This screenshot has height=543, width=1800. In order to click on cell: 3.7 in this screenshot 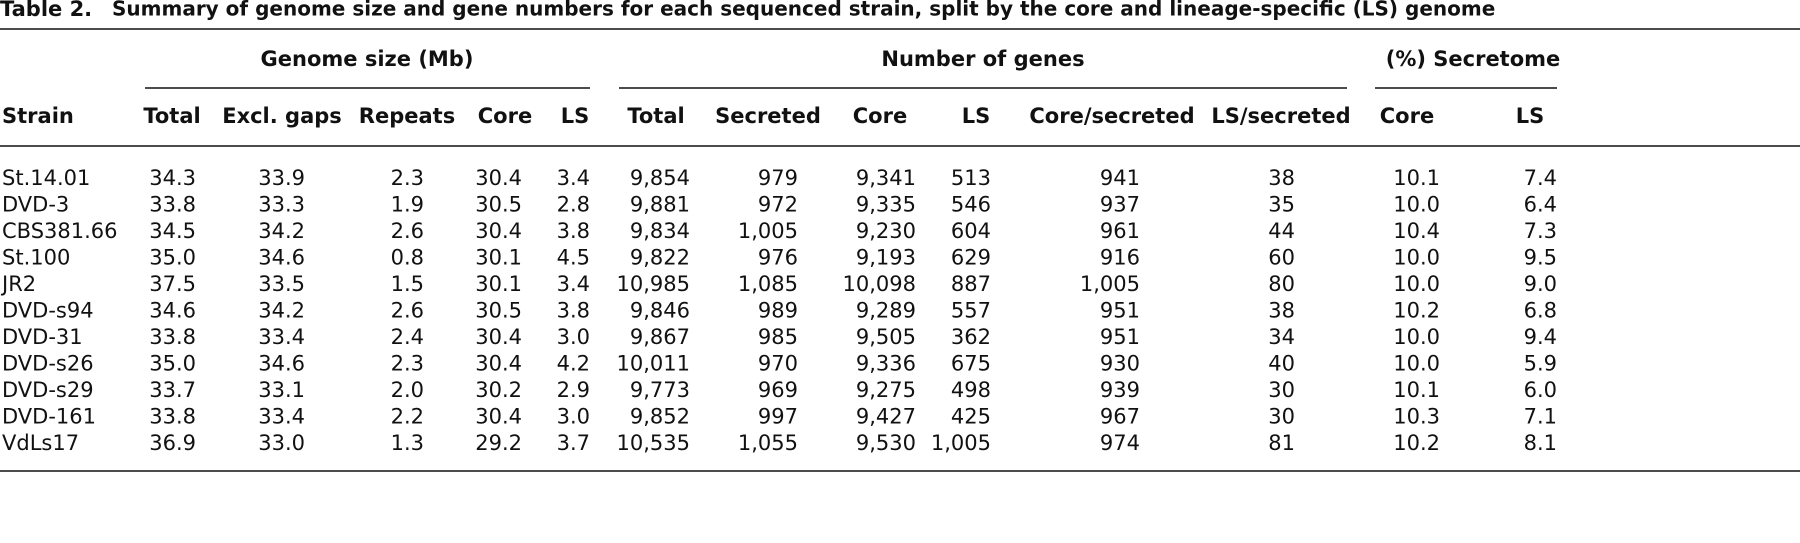, I will do `click(573, 443)`.